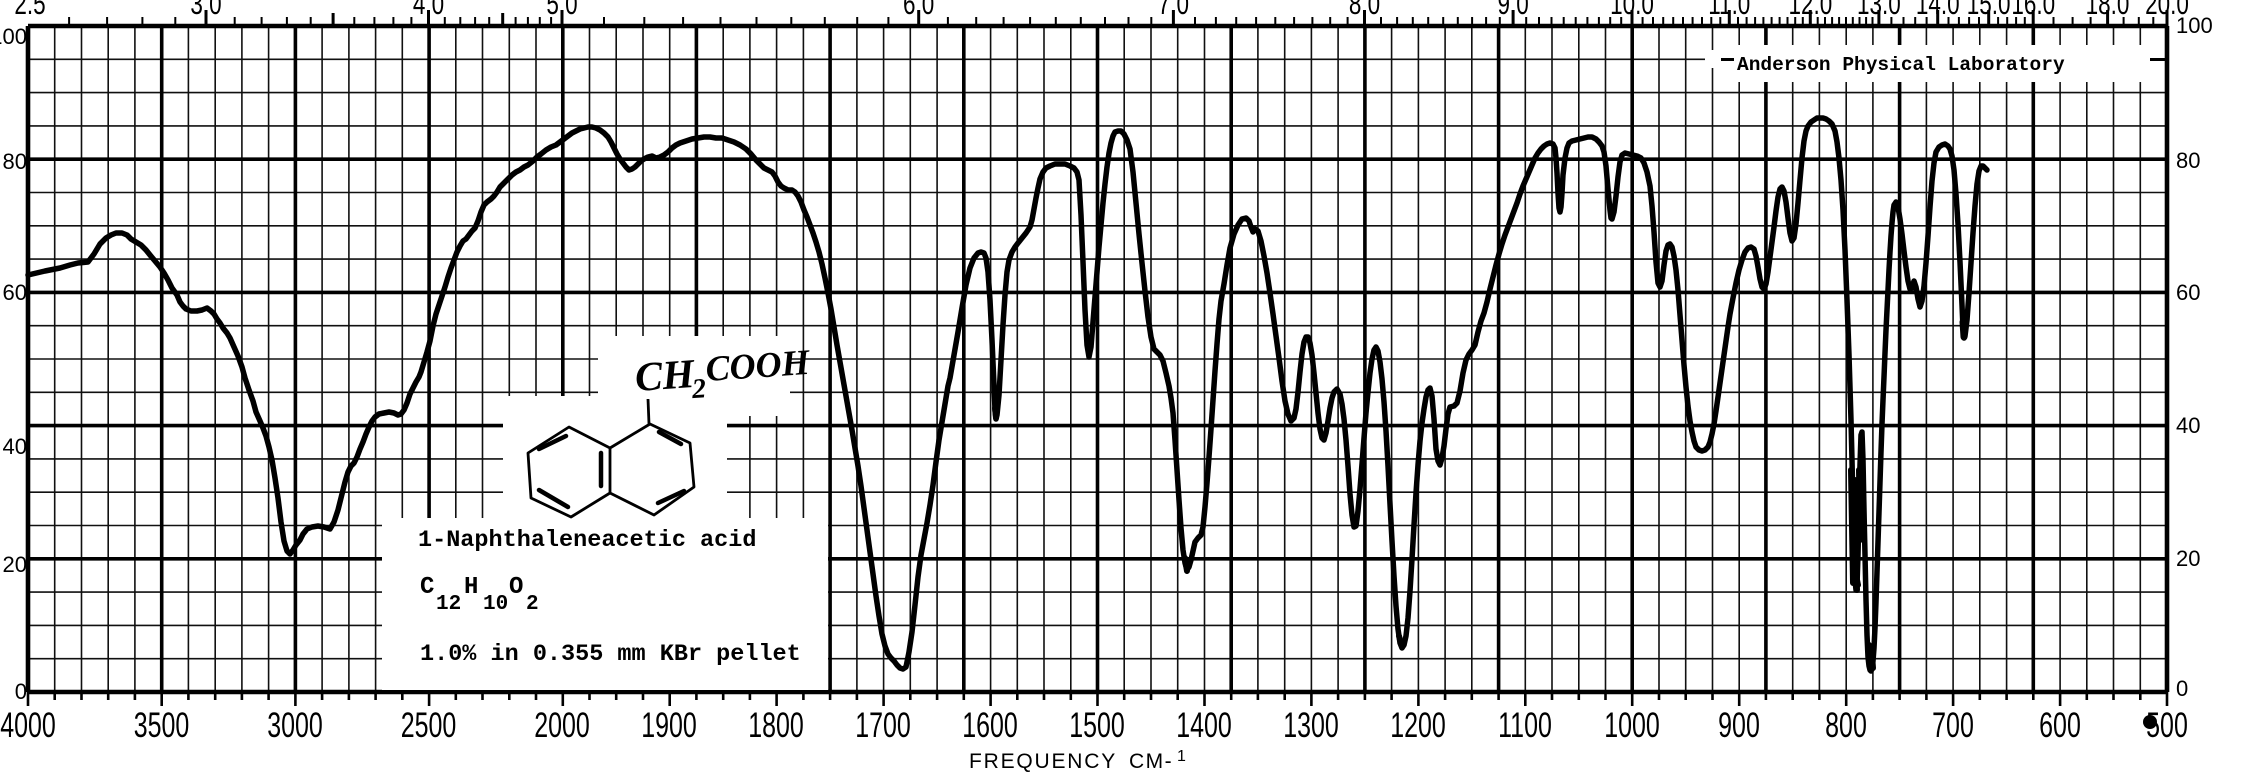 The height and width of the screenshot is (779, 2248). Describe the element at coordinates (1632, 725) in the screenshot. I see `svg-text: 1000` at that location.